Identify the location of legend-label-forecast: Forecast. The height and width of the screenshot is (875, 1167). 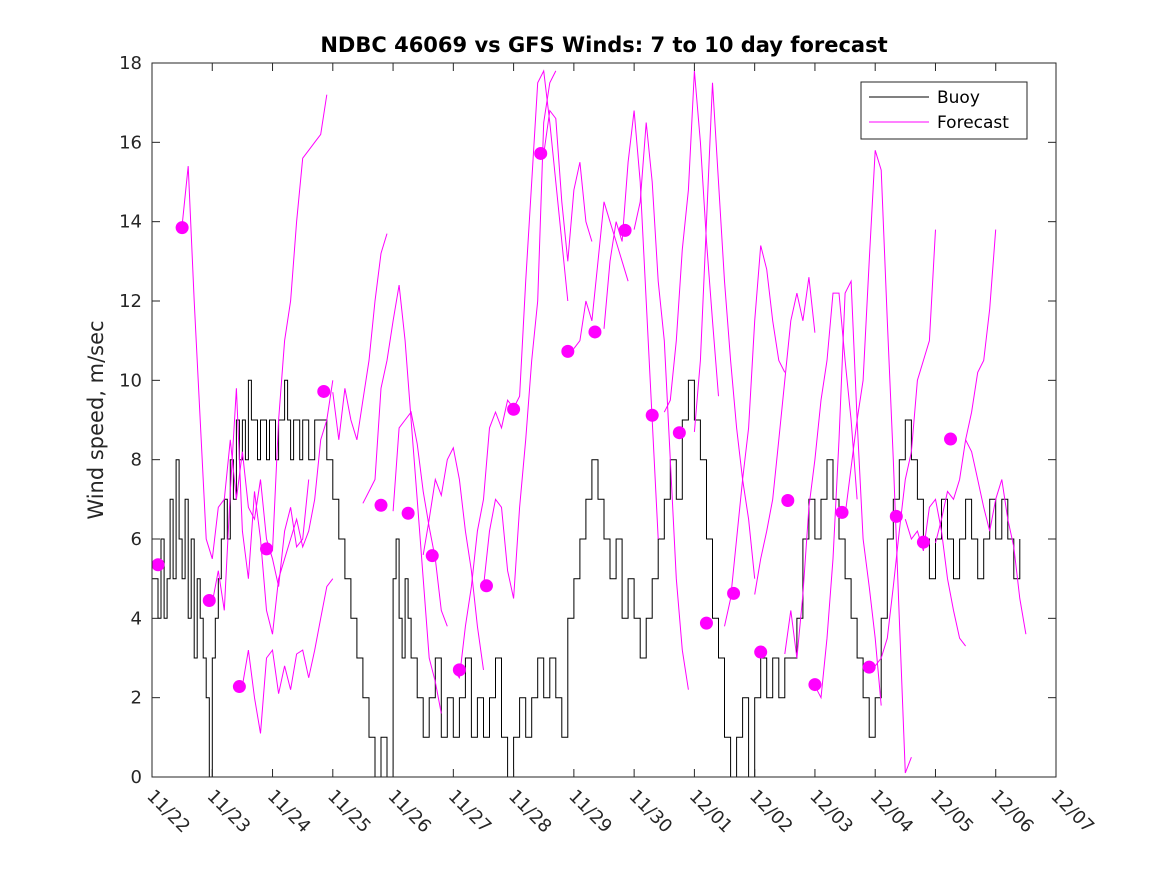
(973, 123).